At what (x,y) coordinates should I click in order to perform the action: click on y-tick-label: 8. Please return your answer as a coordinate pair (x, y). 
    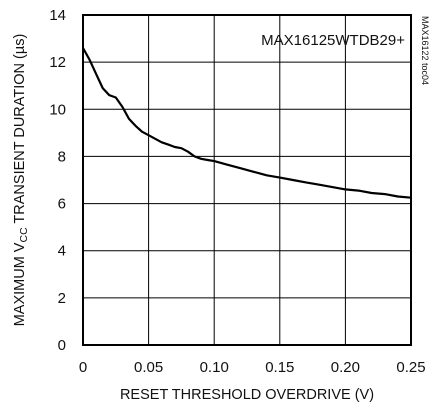
    Looking at the image, I should click on (62, 156).